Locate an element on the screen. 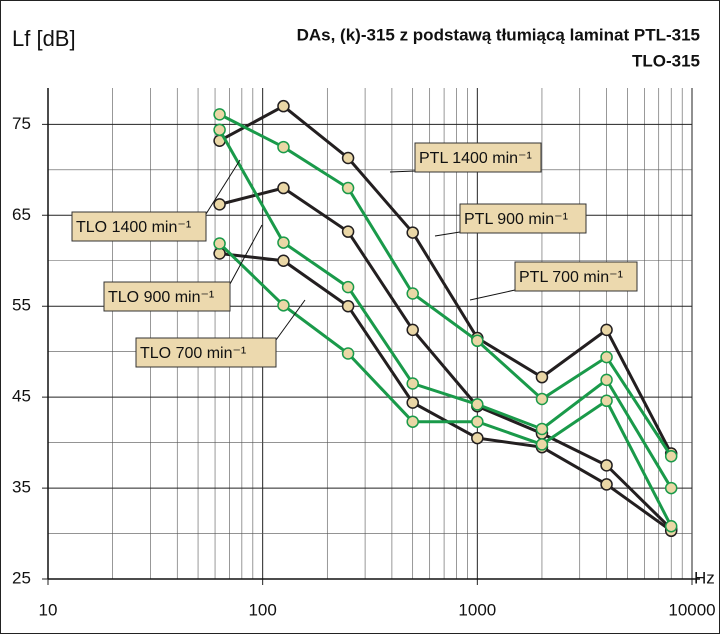 The image size is (720, 634). y-tick-label: 55 is located at coordinates (21, 305).